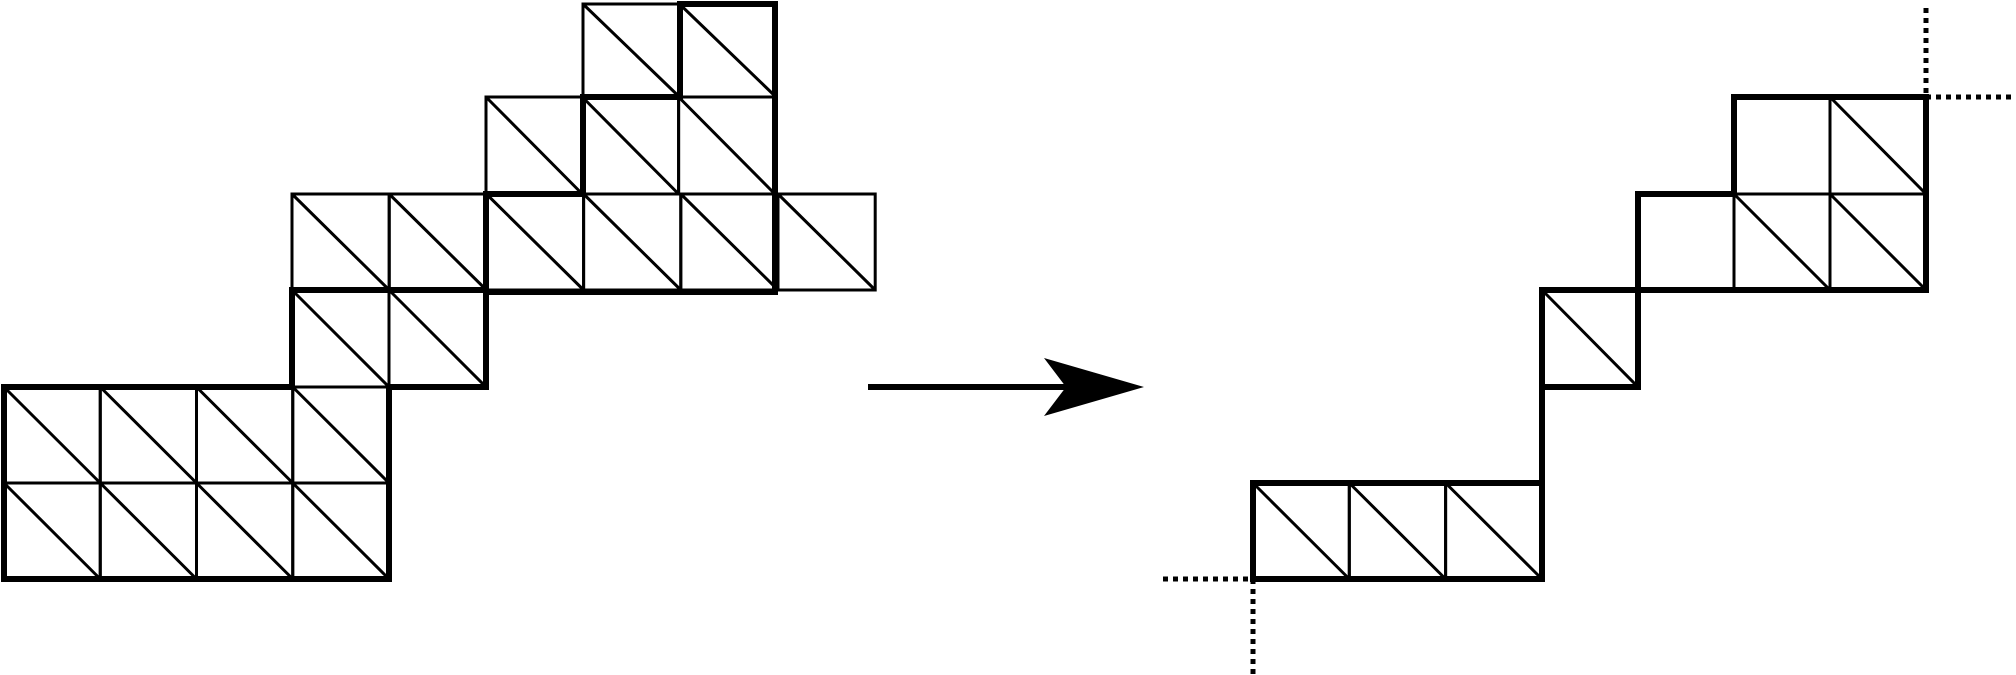 The image size is (2016, 675). I want to click on arrow-head, so click(1094, 387).